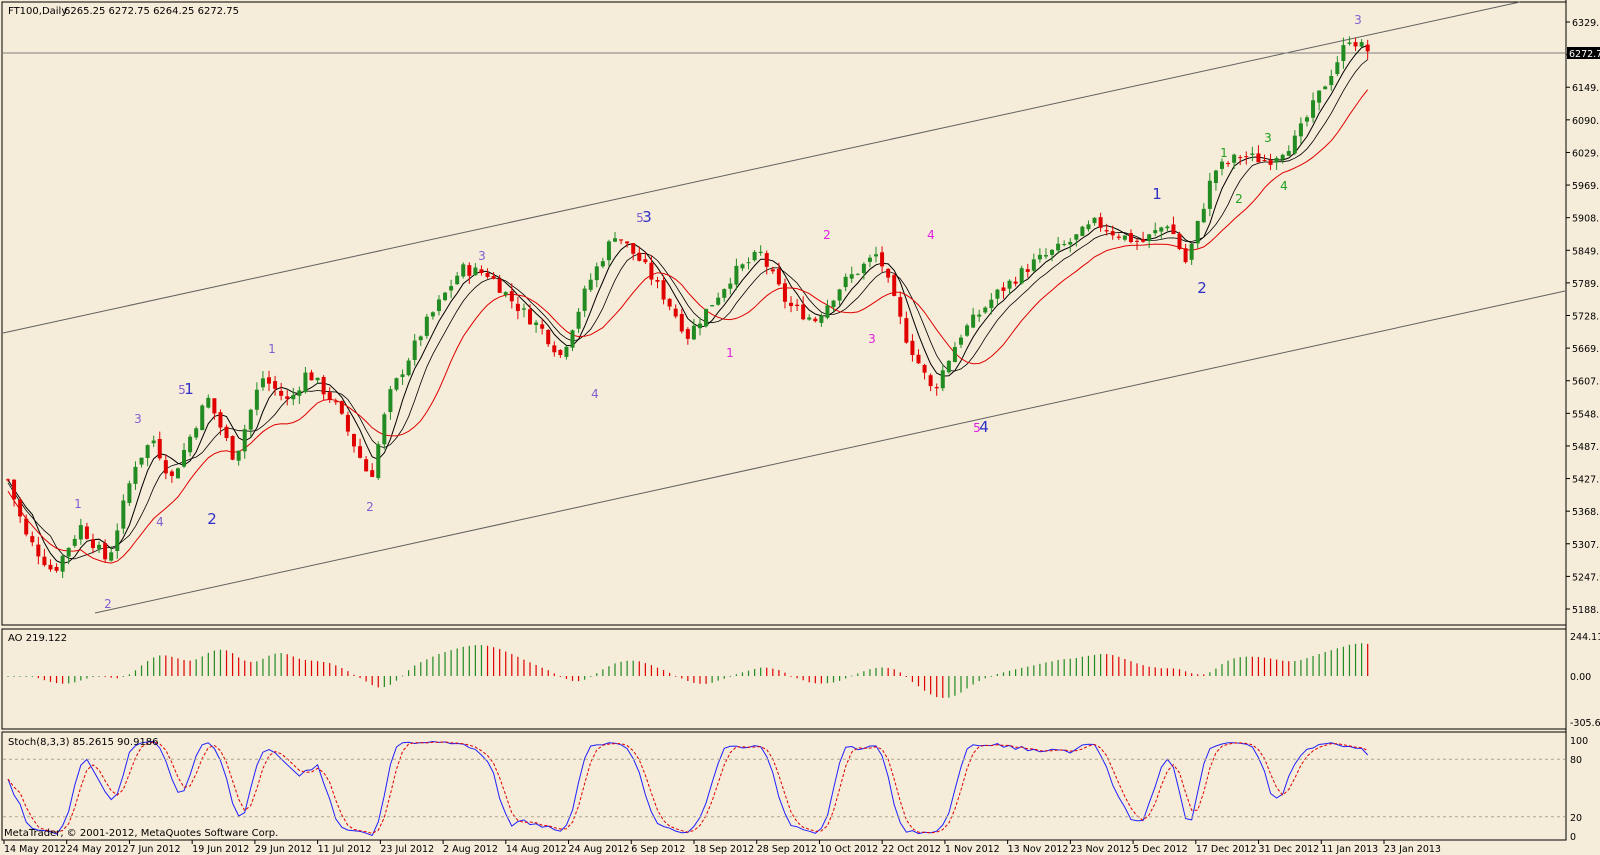  Describe the element at coordinates (1584, 54) in the screenshot. I see `current-price-value: 6272.75` at that location.